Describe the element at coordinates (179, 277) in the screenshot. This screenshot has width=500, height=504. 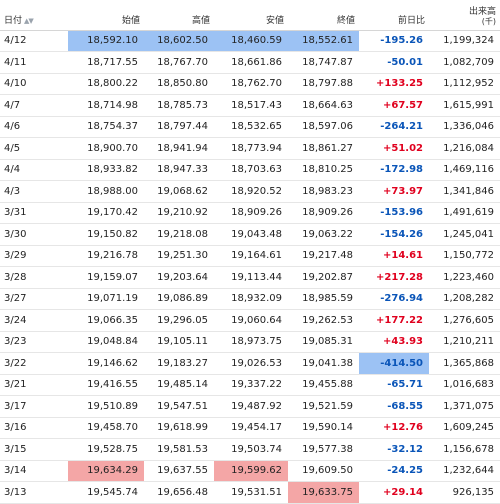
I see `cell-high: 19,203.64` at that location.